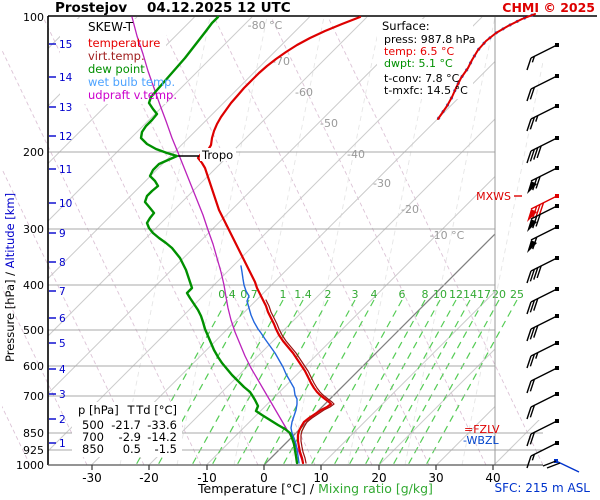 This screenshot has height=500, width=600. What do you see at coordinates (33, 17) in the screenshot?
I see `pressure-tick-label: 100` at bounding box center [33, 17].